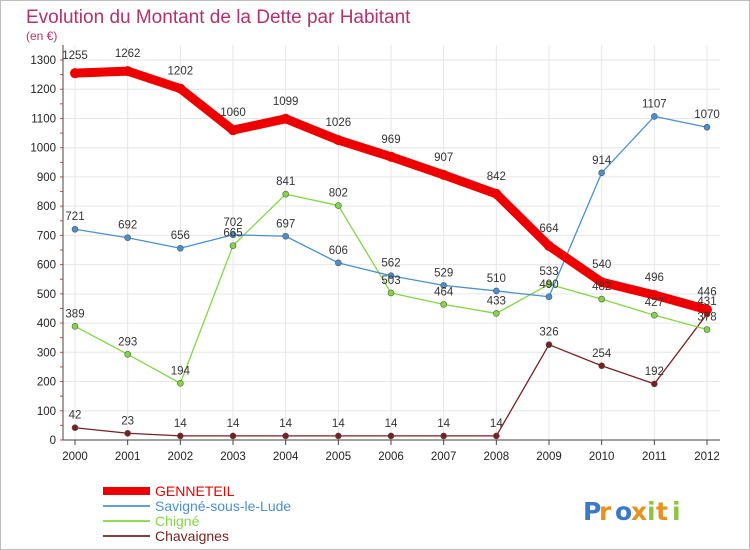 This screenshot has height=550, width=750. I want to click on x-tick-label: 2011, so click(654, 457).